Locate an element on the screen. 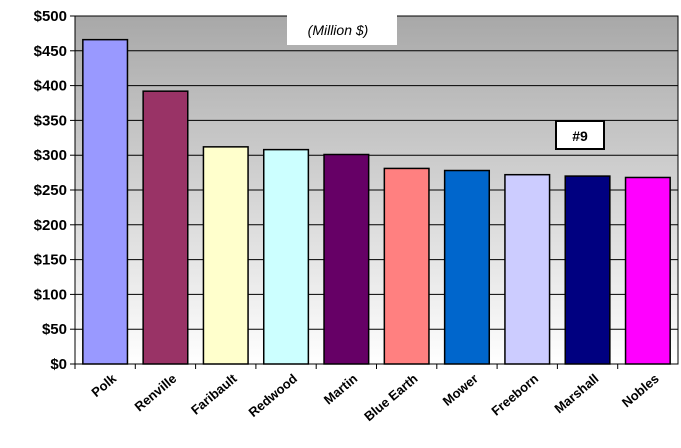  rank-badge-box is located at coordinates (580, 135).